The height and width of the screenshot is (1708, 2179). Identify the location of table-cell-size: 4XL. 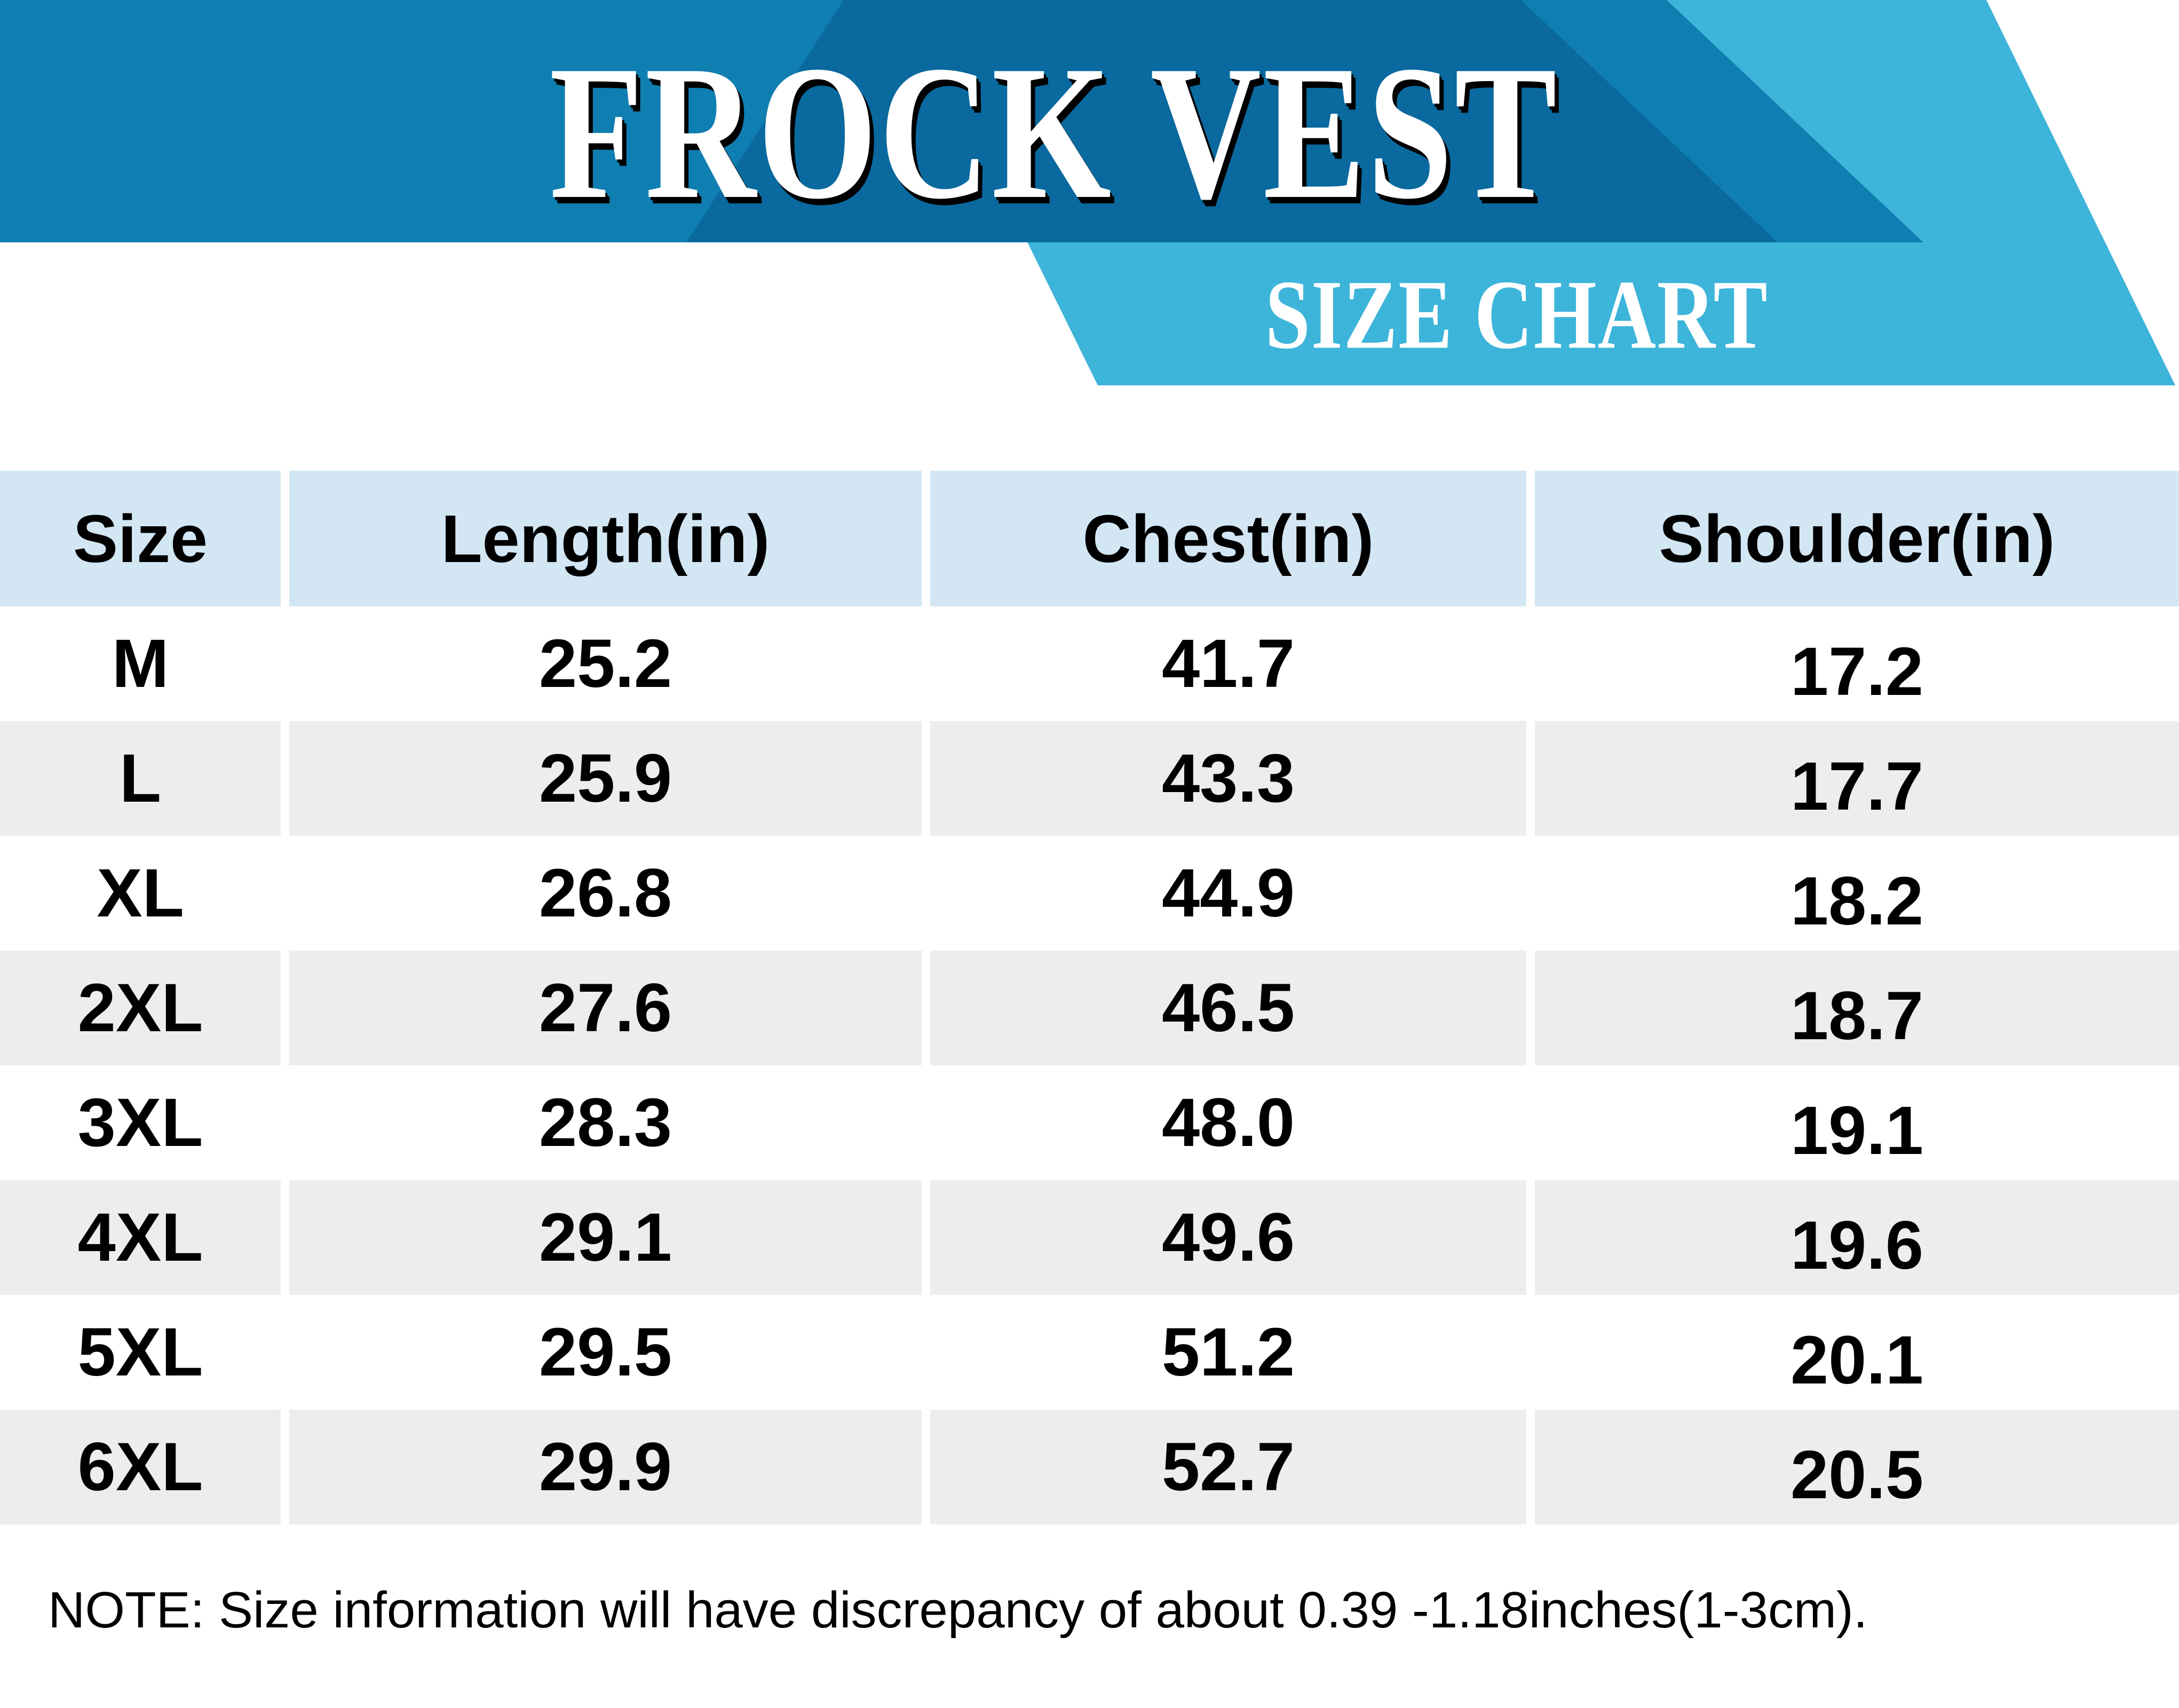
(140, 1237).